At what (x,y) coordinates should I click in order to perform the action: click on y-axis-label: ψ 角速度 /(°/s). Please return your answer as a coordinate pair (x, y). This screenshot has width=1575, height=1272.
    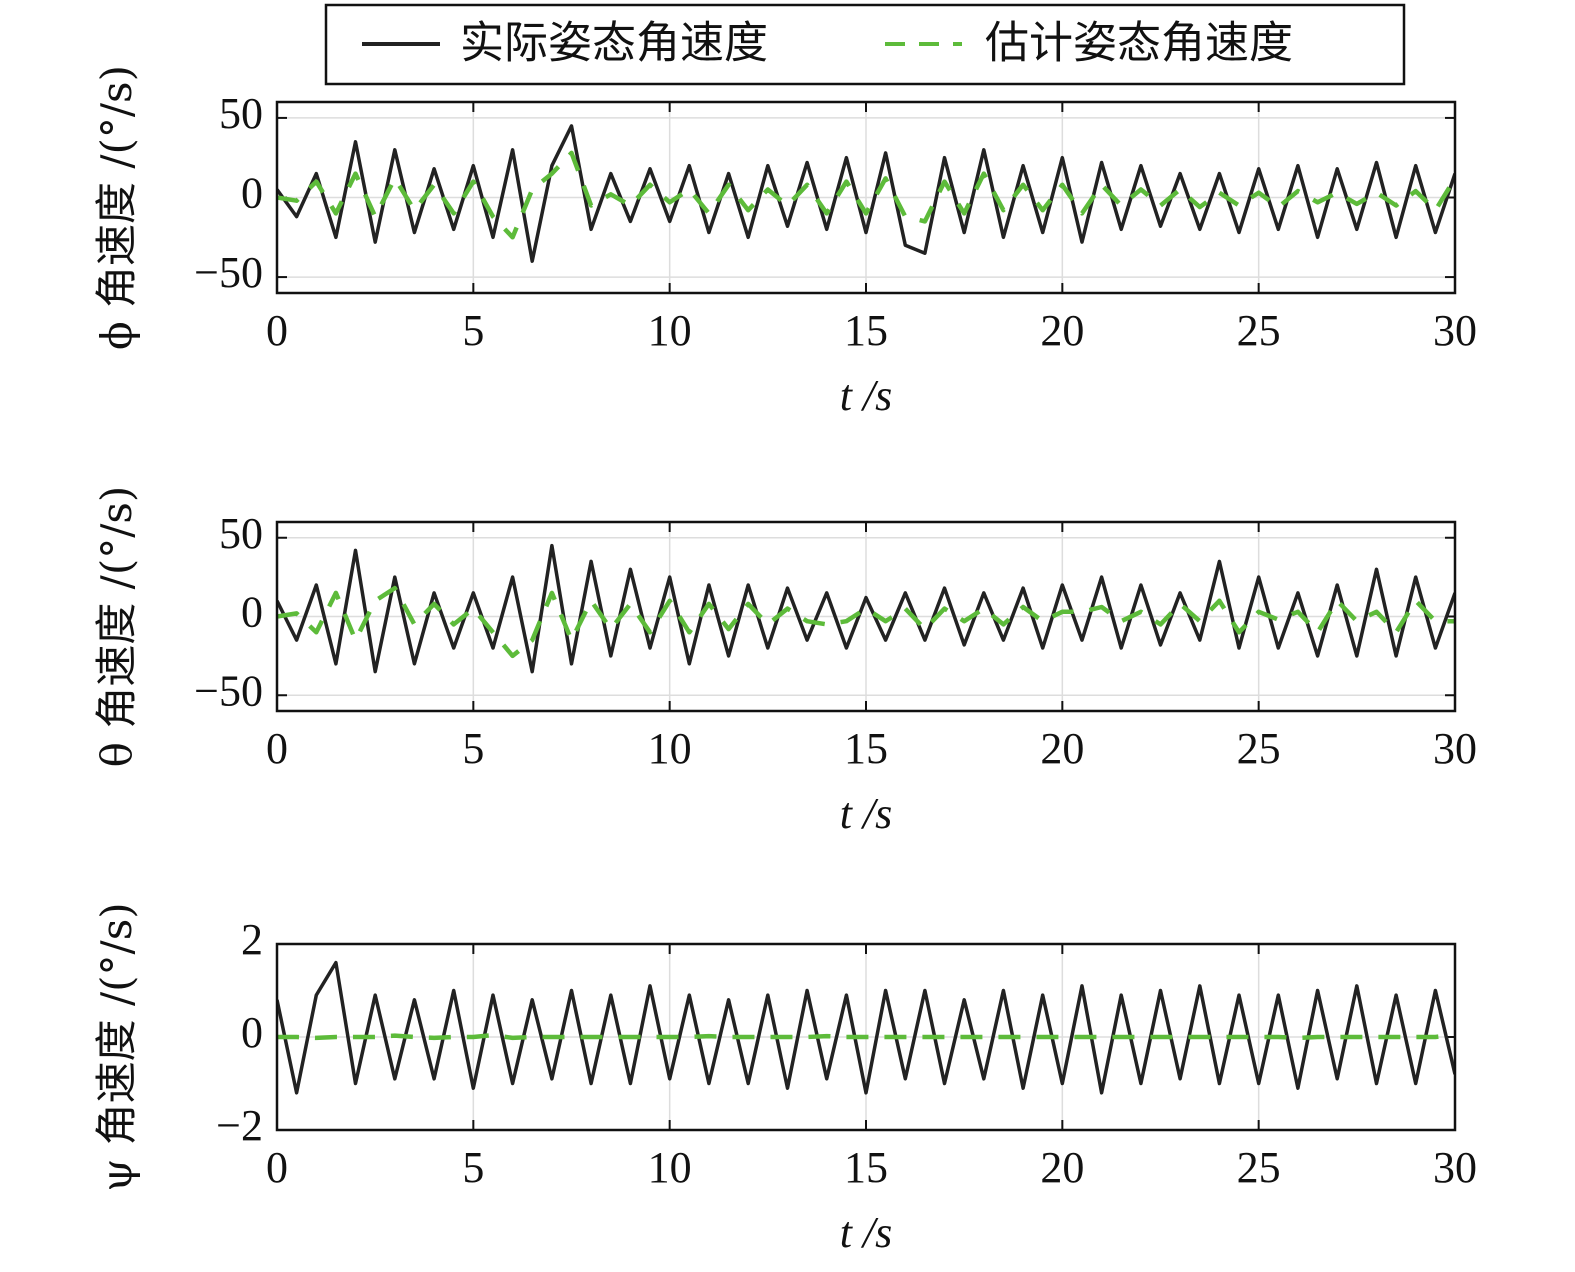
    Looking at the image, I should click on (116, 1046).